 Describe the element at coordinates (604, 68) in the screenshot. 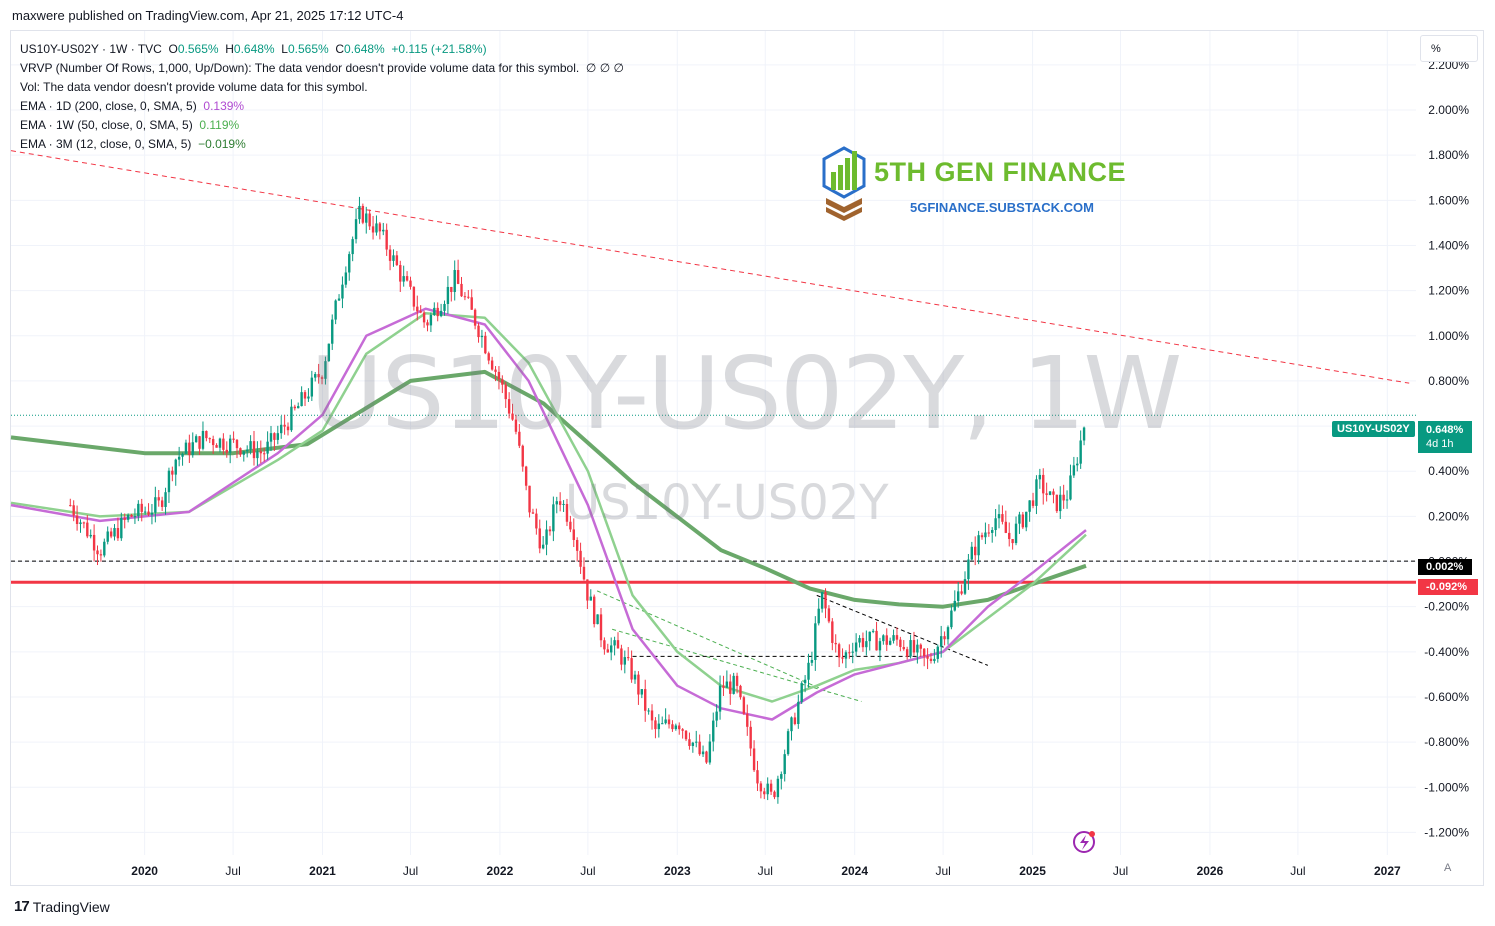

I see `legend-vrvp-values: ∅ ∅ ∅` at that location.